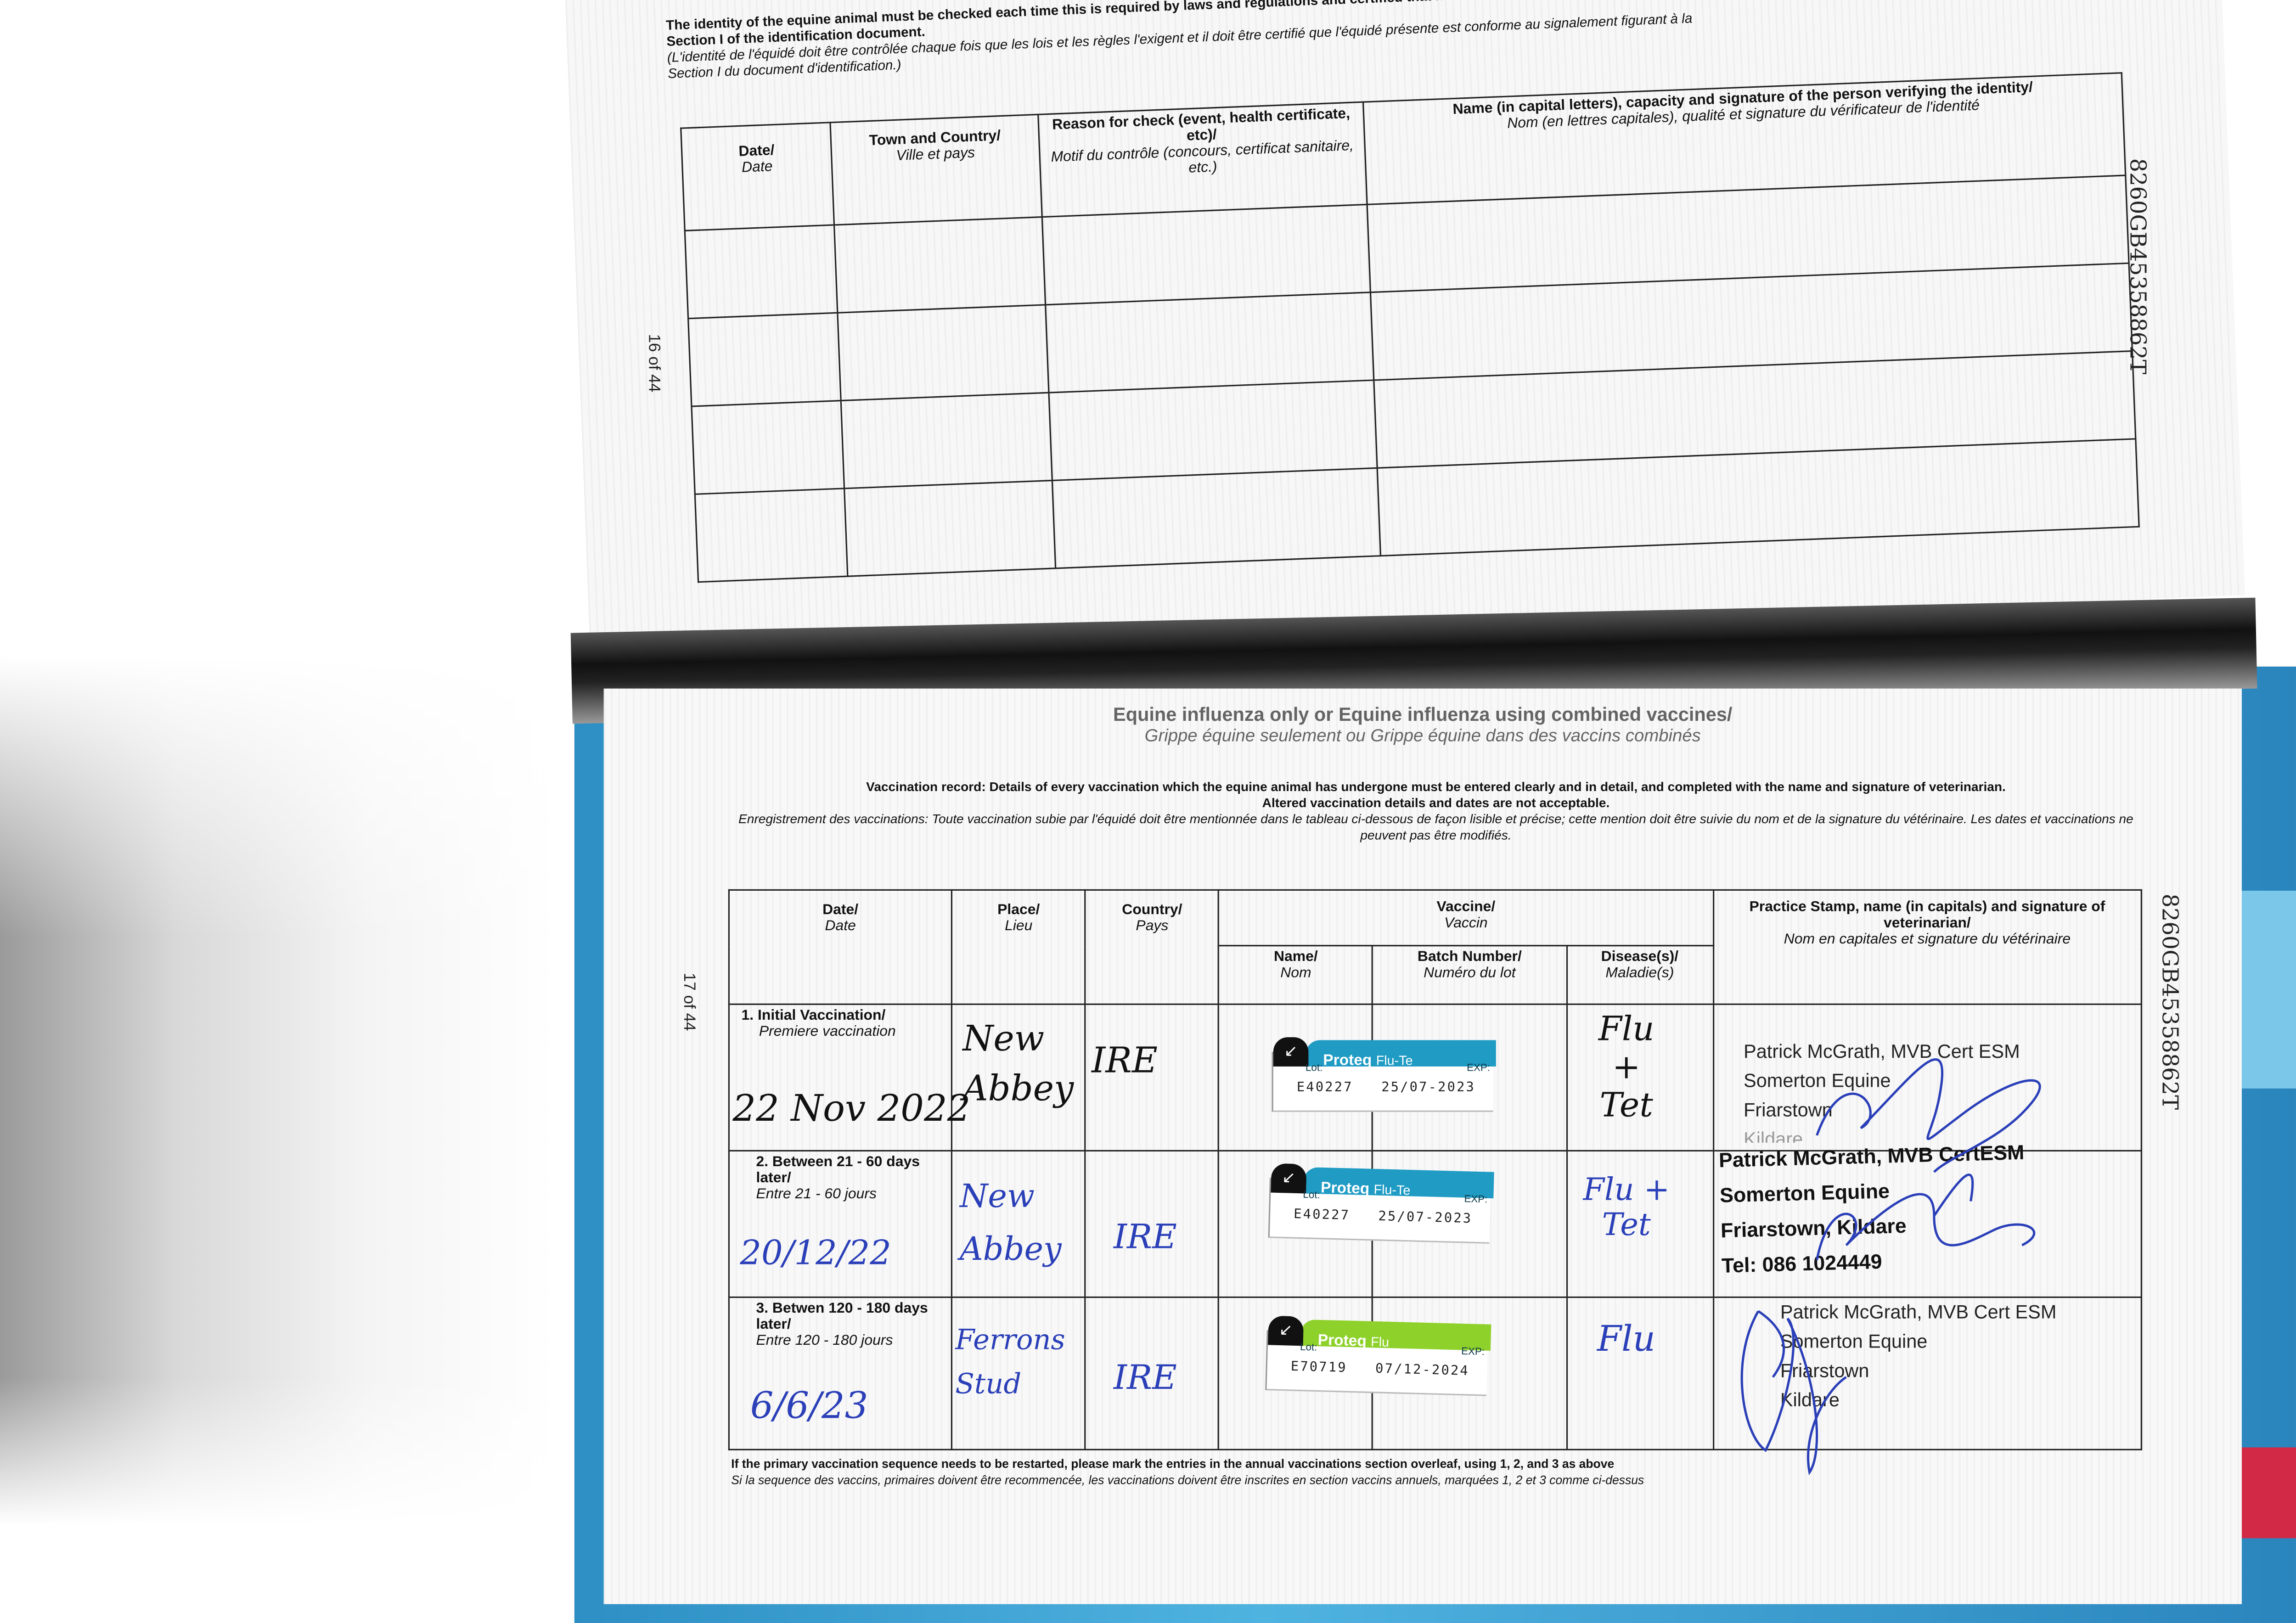 The height and width of the screenshot is (1623, 2296). What do you see at coordinates (1429, 1088) in the screenshot?
I see `expiry-date: 25/07-2023` at bounding box center [1429, 1088].